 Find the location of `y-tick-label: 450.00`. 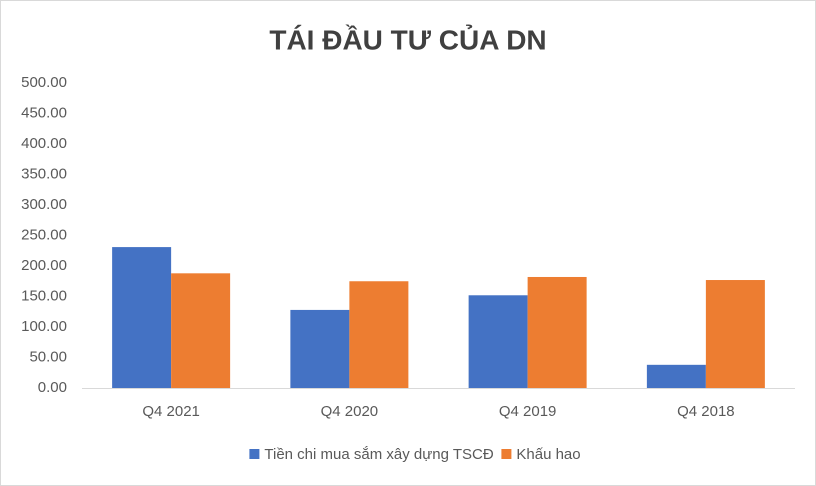

y-tick-label: 450.00 is located at coordinates (44, 112).